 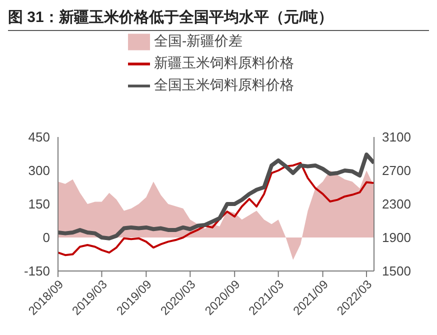 What do you see at coordinates (218, 19) in the screenshot?
I see `chart-title: 图 31：新疆玉米价格低于全国平均水平（元/吨）` at bounding box center [218, 19].